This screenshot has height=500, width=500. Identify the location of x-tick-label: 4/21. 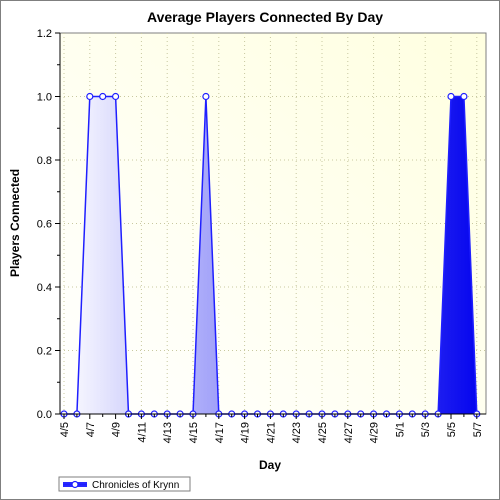
(271, 432).